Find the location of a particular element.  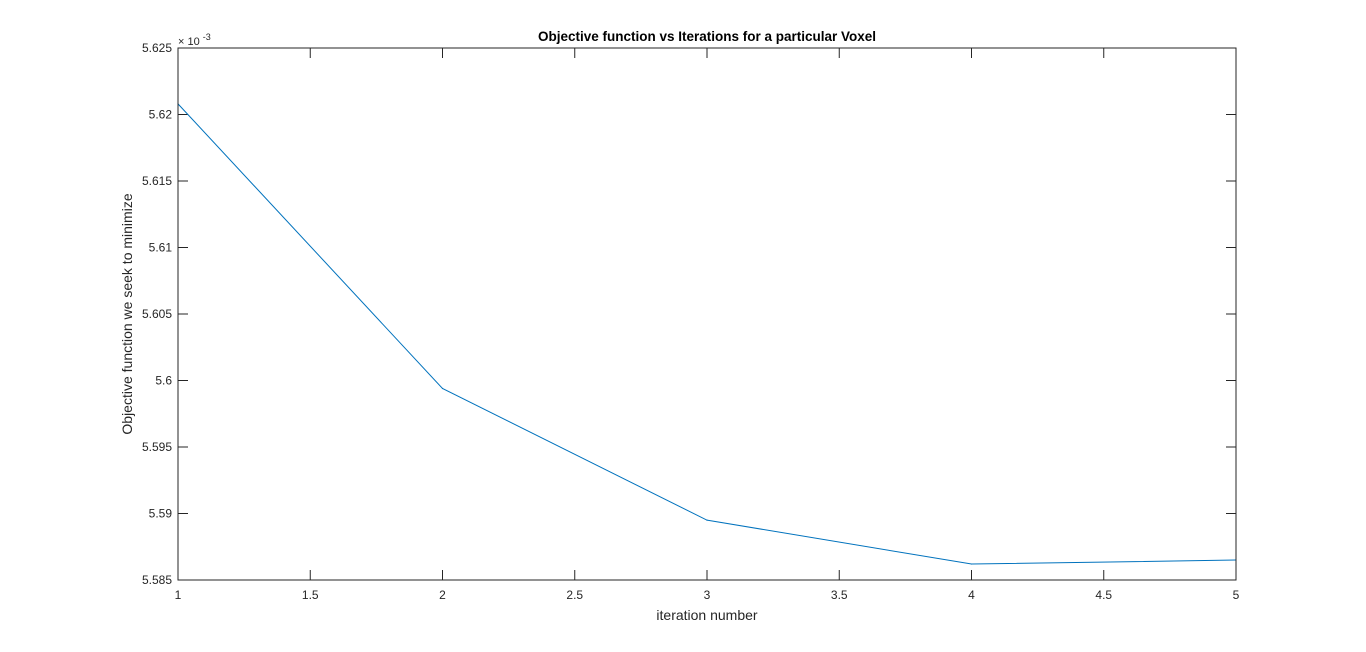

y-tick-labels: 5.585 5.59 5.595 5.6 5.605 5.61 5.615 5.62 5.625 is located at coordinates (157, 314).